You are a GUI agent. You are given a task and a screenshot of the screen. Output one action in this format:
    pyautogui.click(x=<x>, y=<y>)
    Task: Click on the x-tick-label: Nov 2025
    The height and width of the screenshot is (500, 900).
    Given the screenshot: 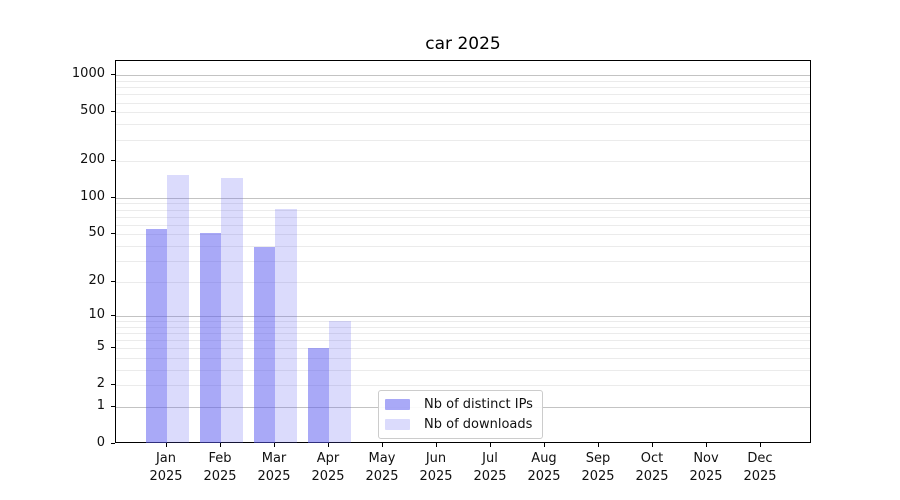 What is the action you would take?
    pyautogui.click(x=706, y=468)
    